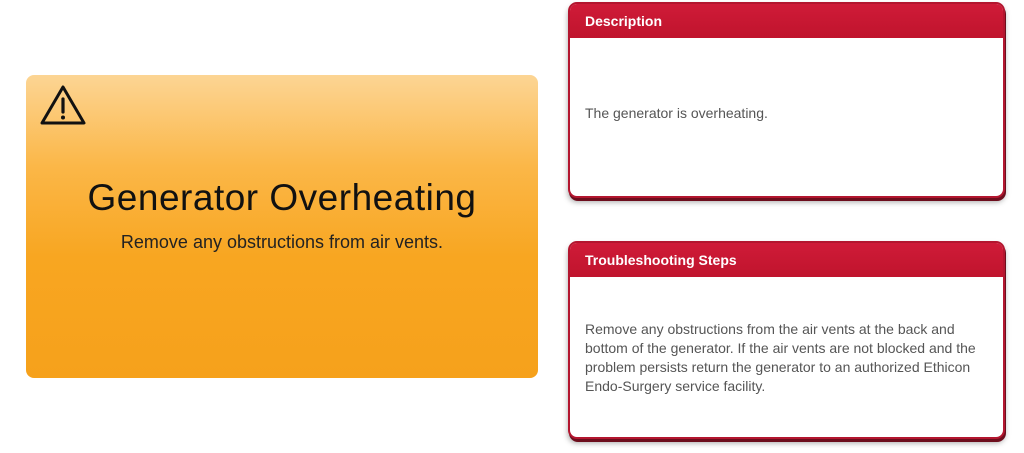  What do you see at coordinates (63, 105) in the screenshot?
I see `warning-icon` at bounding box center [63, 105].